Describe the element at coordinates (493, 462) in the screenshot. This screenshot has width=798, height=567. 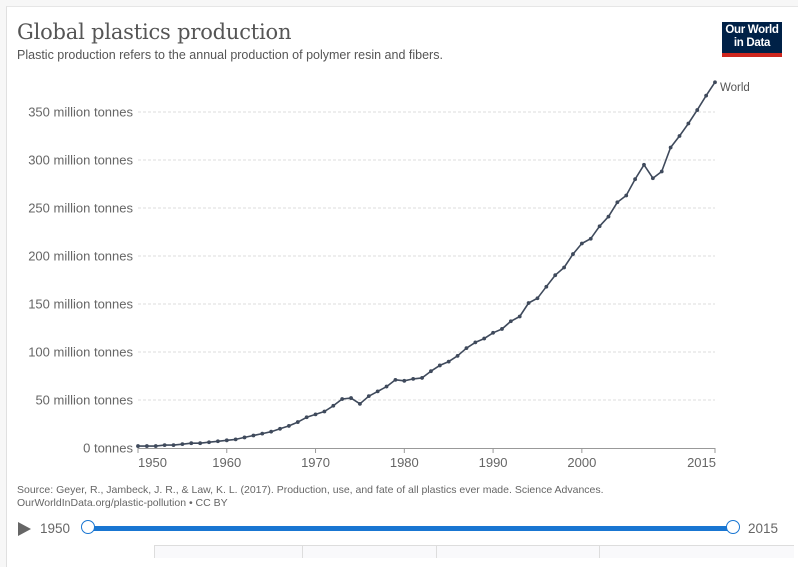
I see `x-tick-label: 1990` at that location.